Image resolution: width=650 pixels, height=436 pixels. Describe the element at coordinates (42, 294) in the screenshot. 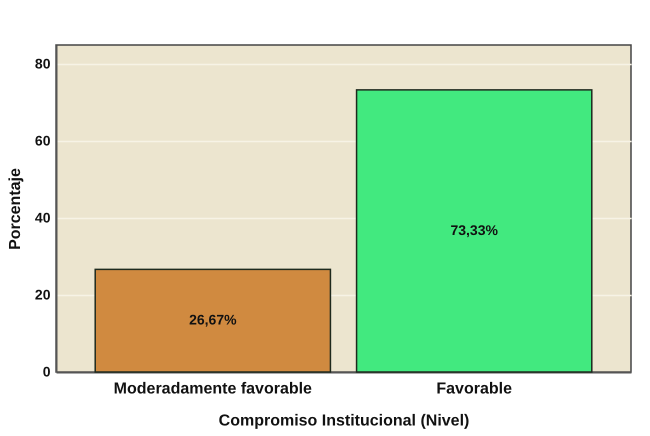

I see `y-tick-label: 20` at that location.